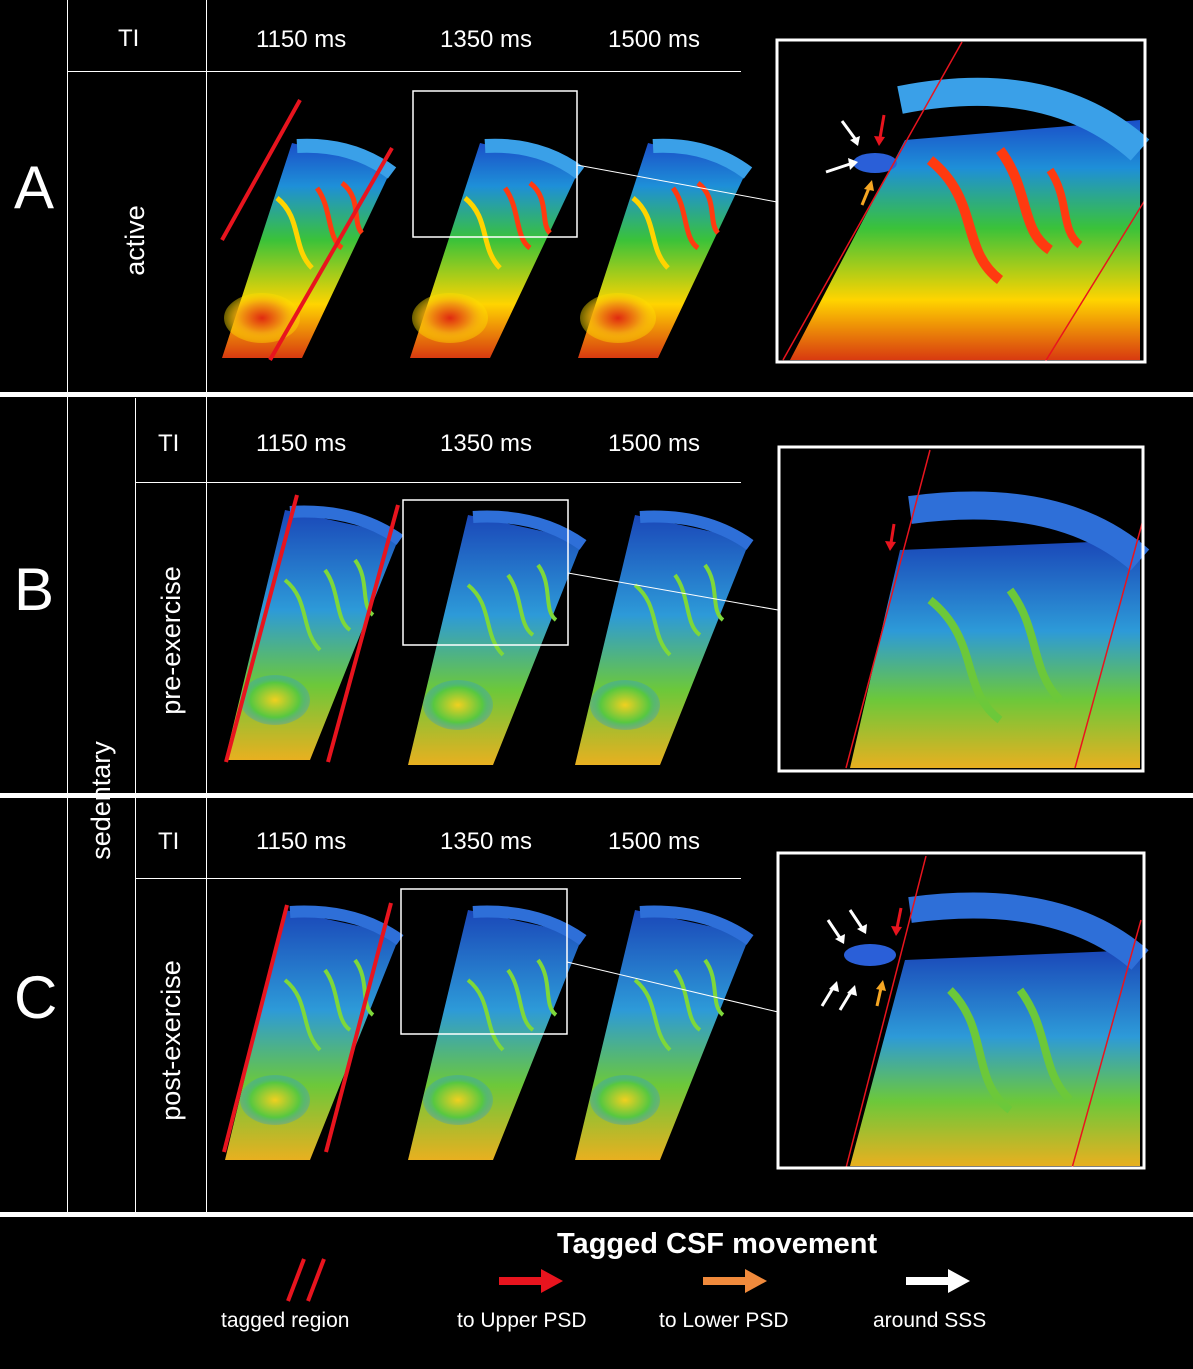  Describe the element at coordinates (285, 1320) in the screenshot. I see `legend-label-tagged-region: tagged region` at that location.